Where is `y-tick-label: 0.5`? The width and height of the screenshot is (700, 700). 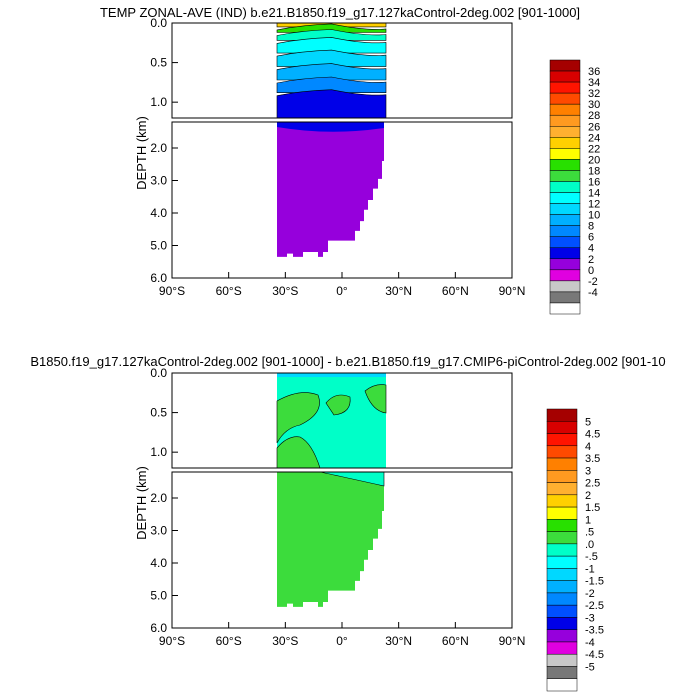
y-tick-label: 0.5 is located at coordinates (158, 63).